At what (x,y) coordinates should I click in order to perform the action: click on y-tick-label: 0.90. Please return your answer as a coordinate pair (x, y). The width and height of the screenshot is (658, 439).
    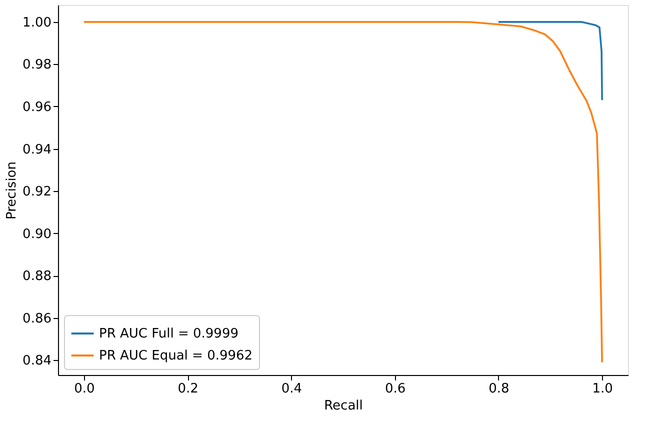
    Looking at the image, I should click on (37, 234).